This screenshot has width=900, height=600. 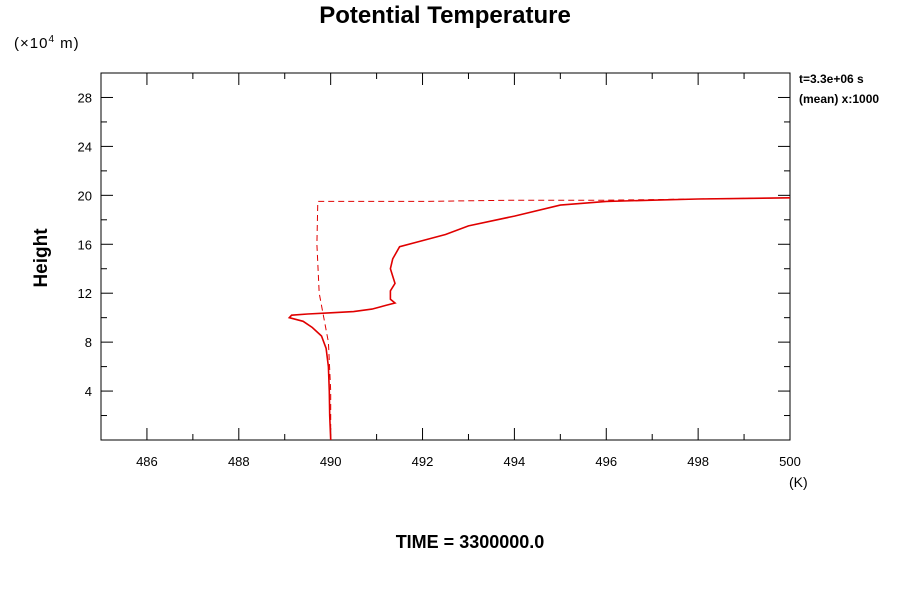 What do you see at coordinates (831, 79) in the screenshot?
I see `info-time: t=3.3e+06 s` at bounding box center [831, 79].